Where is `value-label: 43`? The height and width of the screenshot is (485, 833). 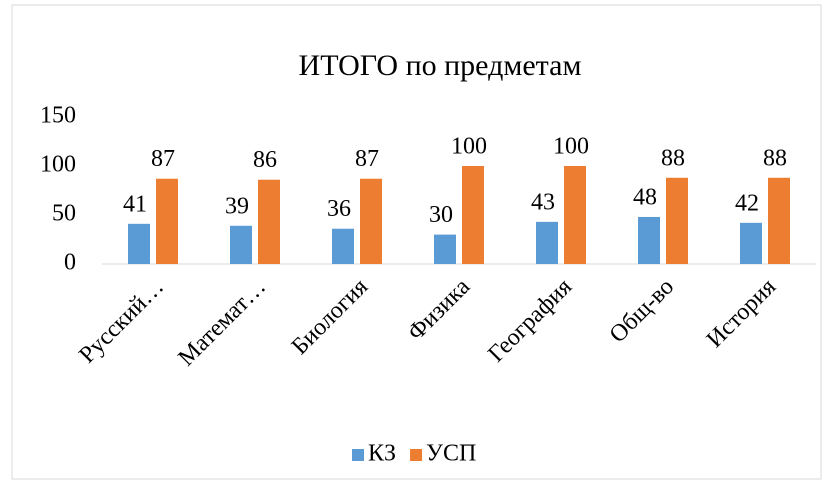
value-label: 43 is located at coordinates (543, 202).